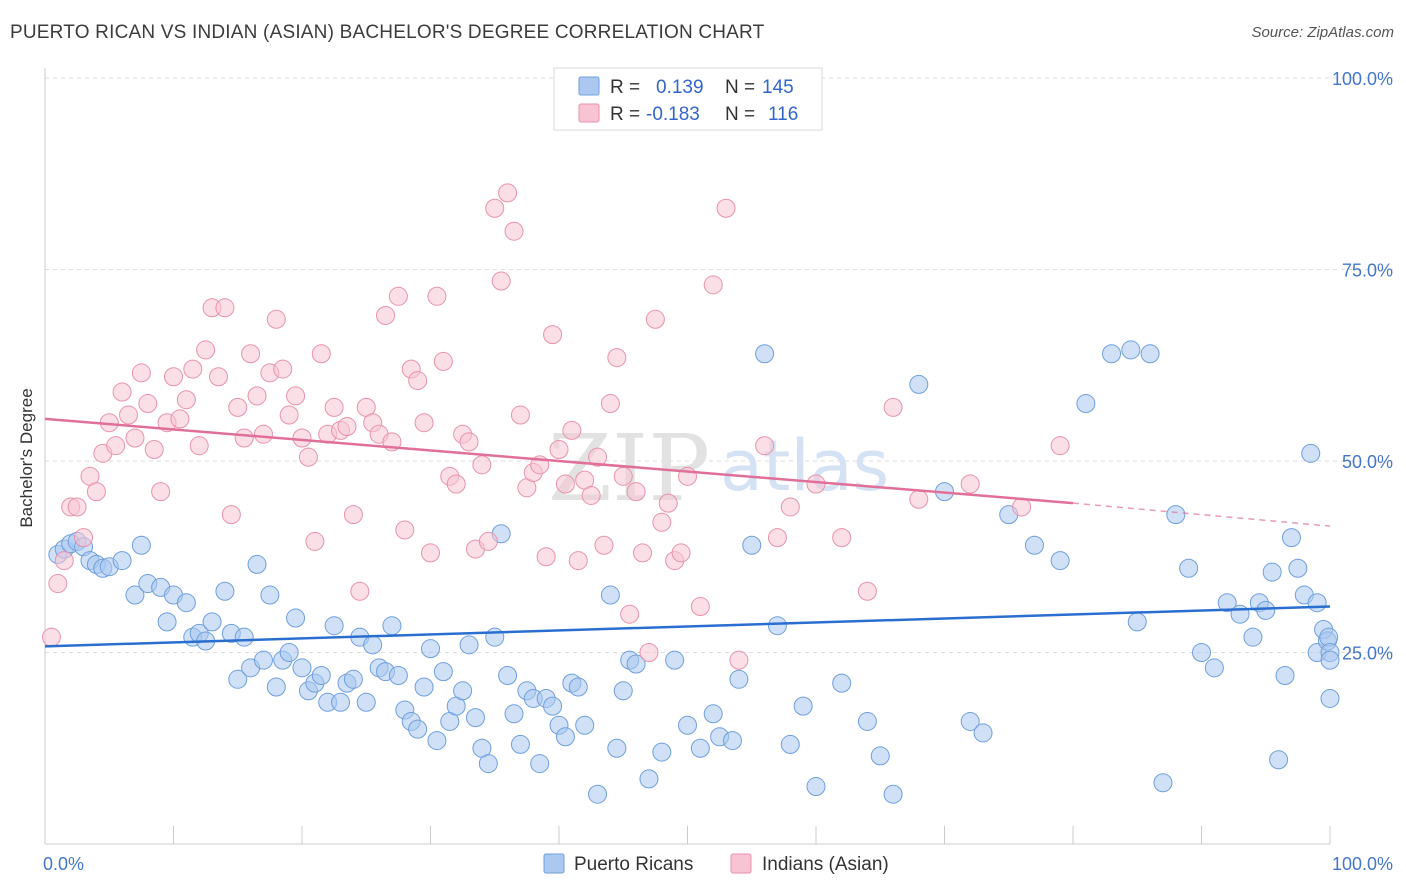 Image resolution: width=1406 pixels, height=892 pixels. What do you see at coordinates (688, 99) in the screenshot?
I see `legend: R = 0.139 N = 145 R = -0.183 N = 116` at bounding box center [688, 99].